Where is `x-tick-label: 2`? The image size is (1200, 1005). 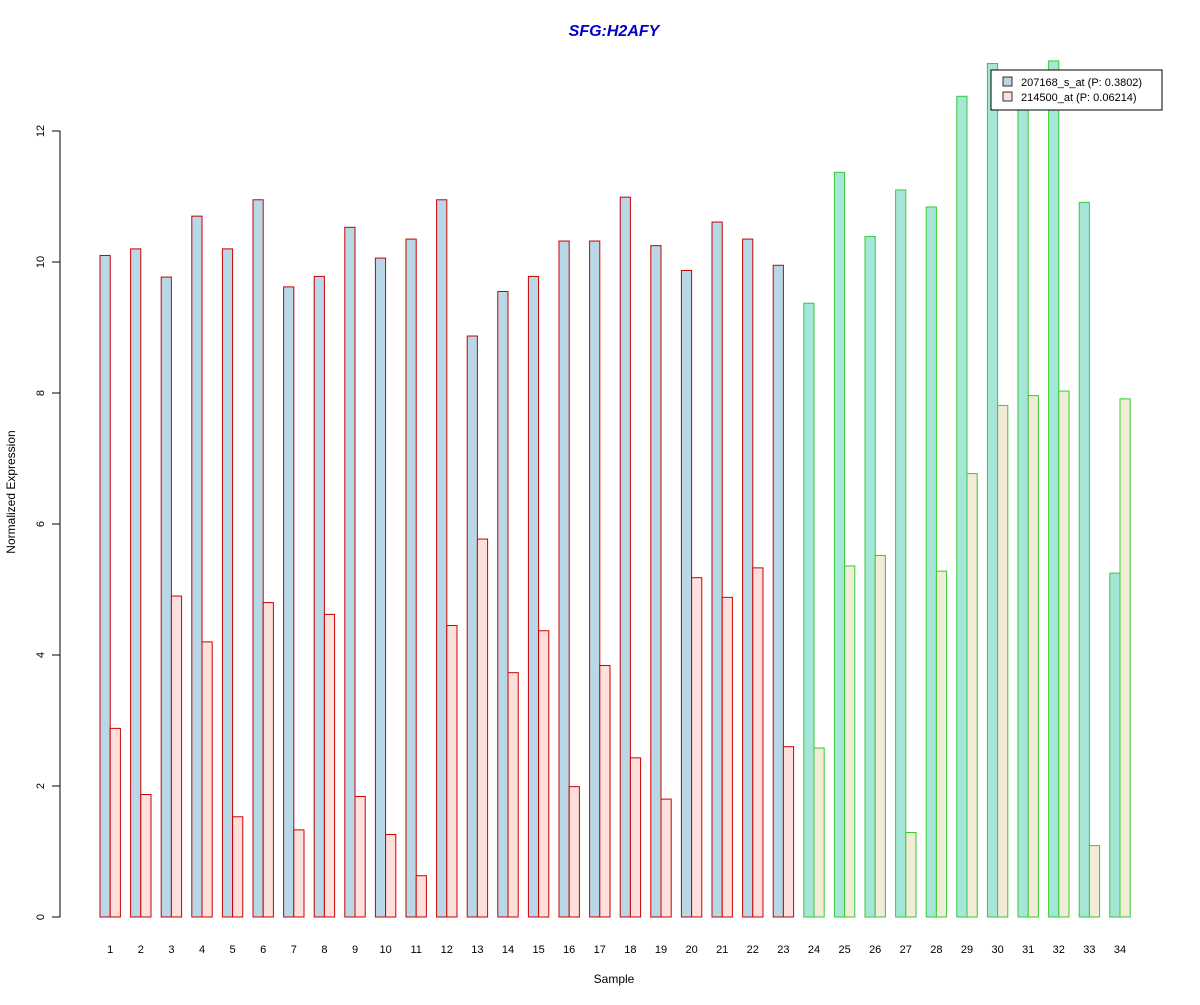
x-tick-label: 2 is located at coordinates (141, 950).